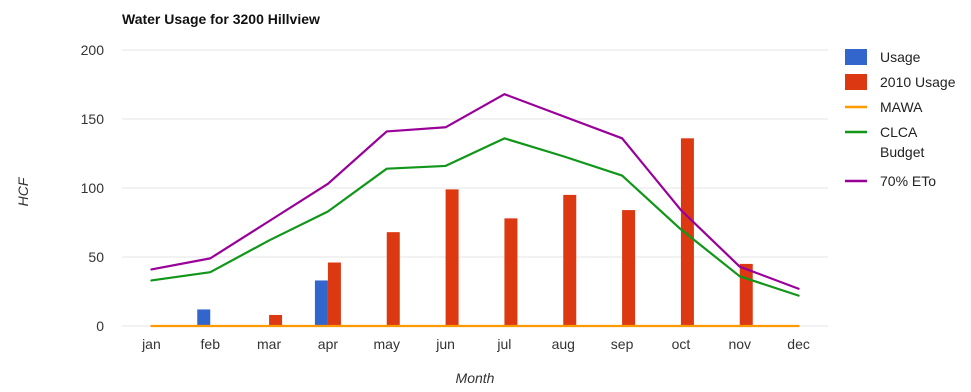 Image resolution: width=971 pixels, height=392 pixels. I want to click on x-tick-label: may, so click(387, 344).